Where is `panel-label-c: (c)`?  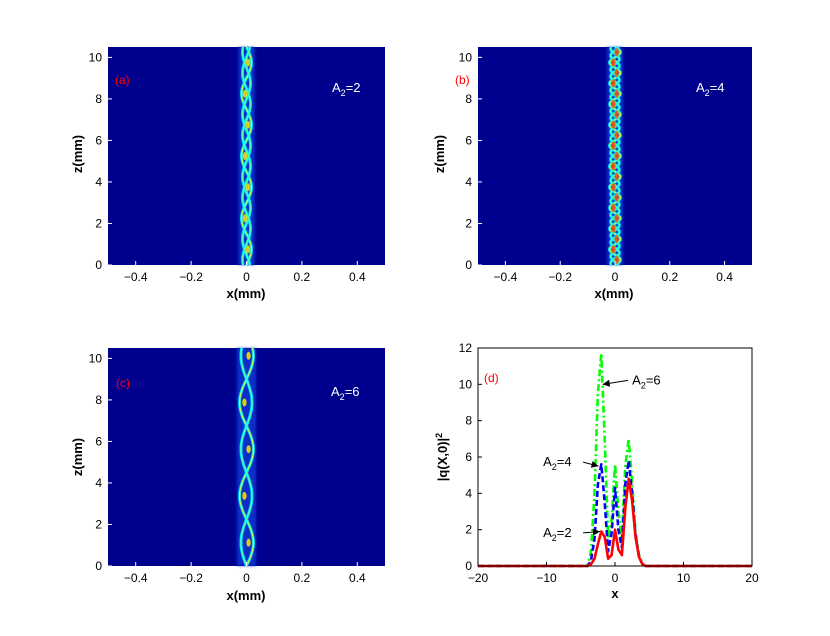
panel-label-c: (c) is located at coordinates (123, 383).